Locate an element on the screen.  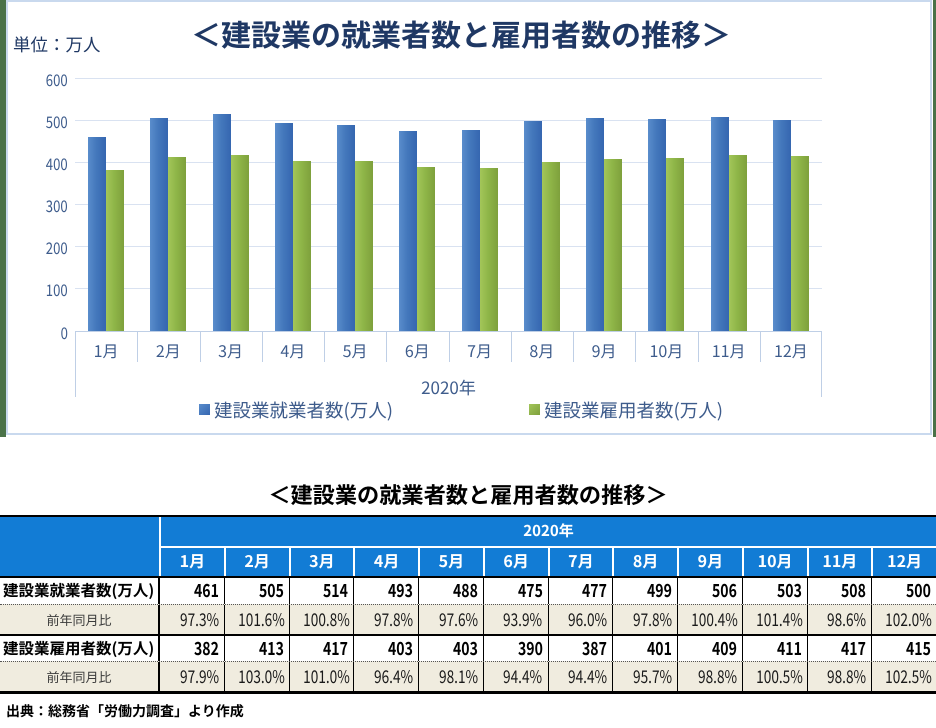
table-month-header-9月: 9月 is located at coordinates (709, 561).